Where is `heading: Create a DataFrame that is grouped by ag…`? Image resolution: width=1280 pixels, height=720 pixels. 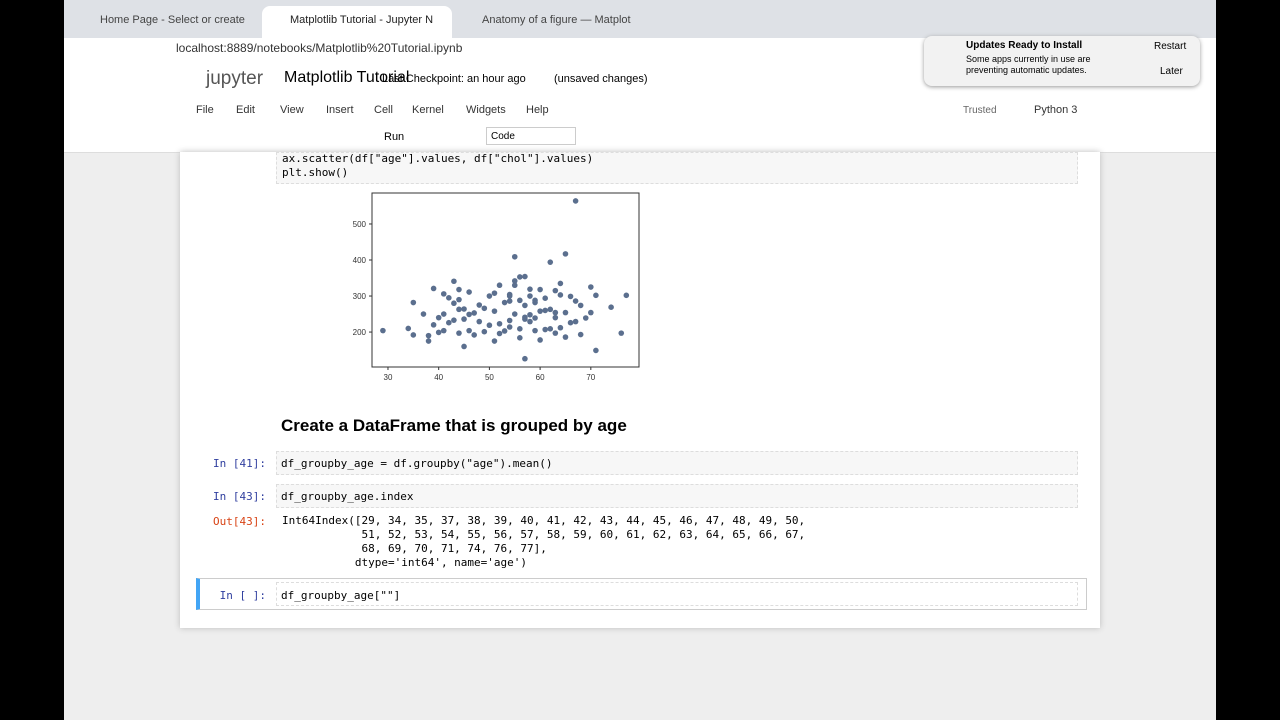 heading: Create a DataFrame that is grouped by ag… is located at coordinates (454, 425).